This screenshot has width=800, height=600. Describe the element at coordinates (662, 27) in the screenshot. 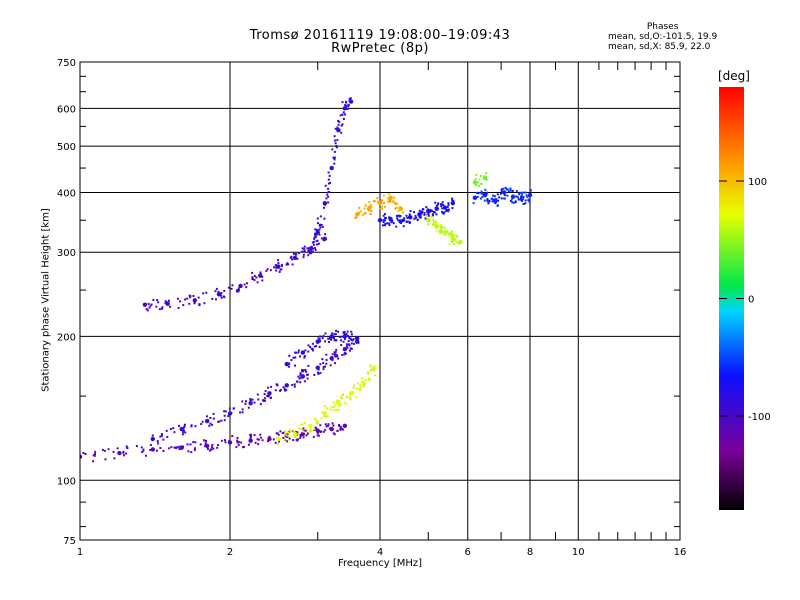

I see `stats-heading: Phases` at that location.